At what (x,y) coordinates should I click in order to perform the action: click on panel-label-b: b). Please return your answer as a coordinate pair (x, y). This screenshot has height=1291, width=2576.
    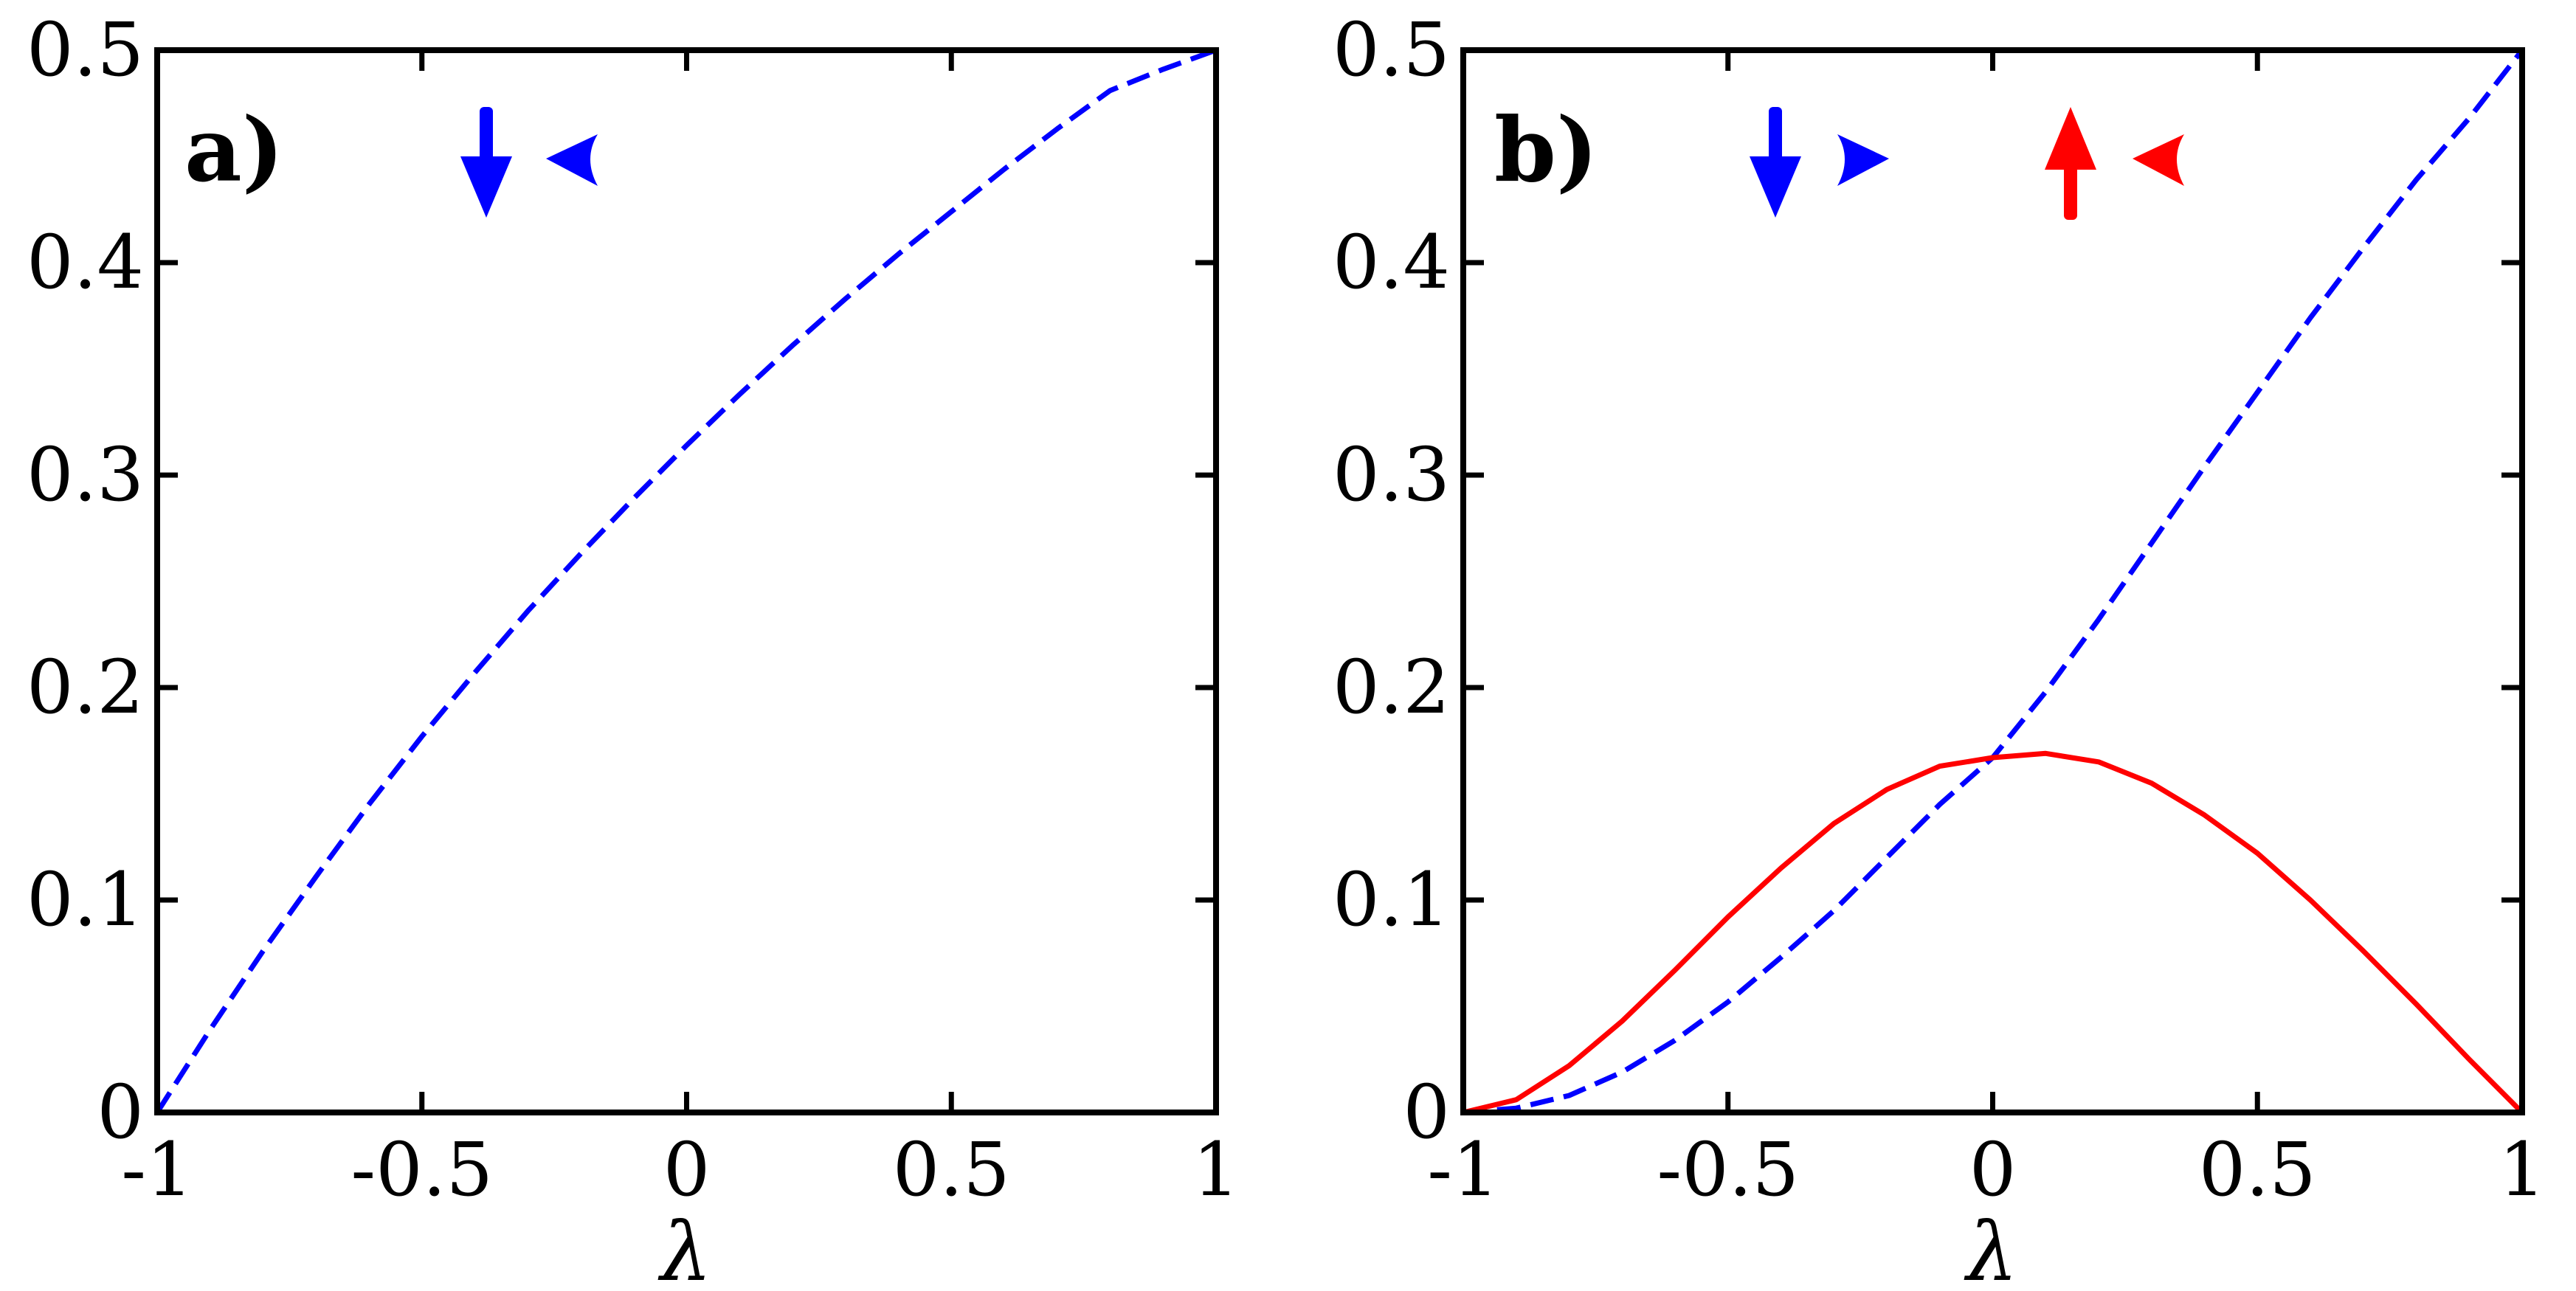
    Looking at the image, I should click on (1546, 150).